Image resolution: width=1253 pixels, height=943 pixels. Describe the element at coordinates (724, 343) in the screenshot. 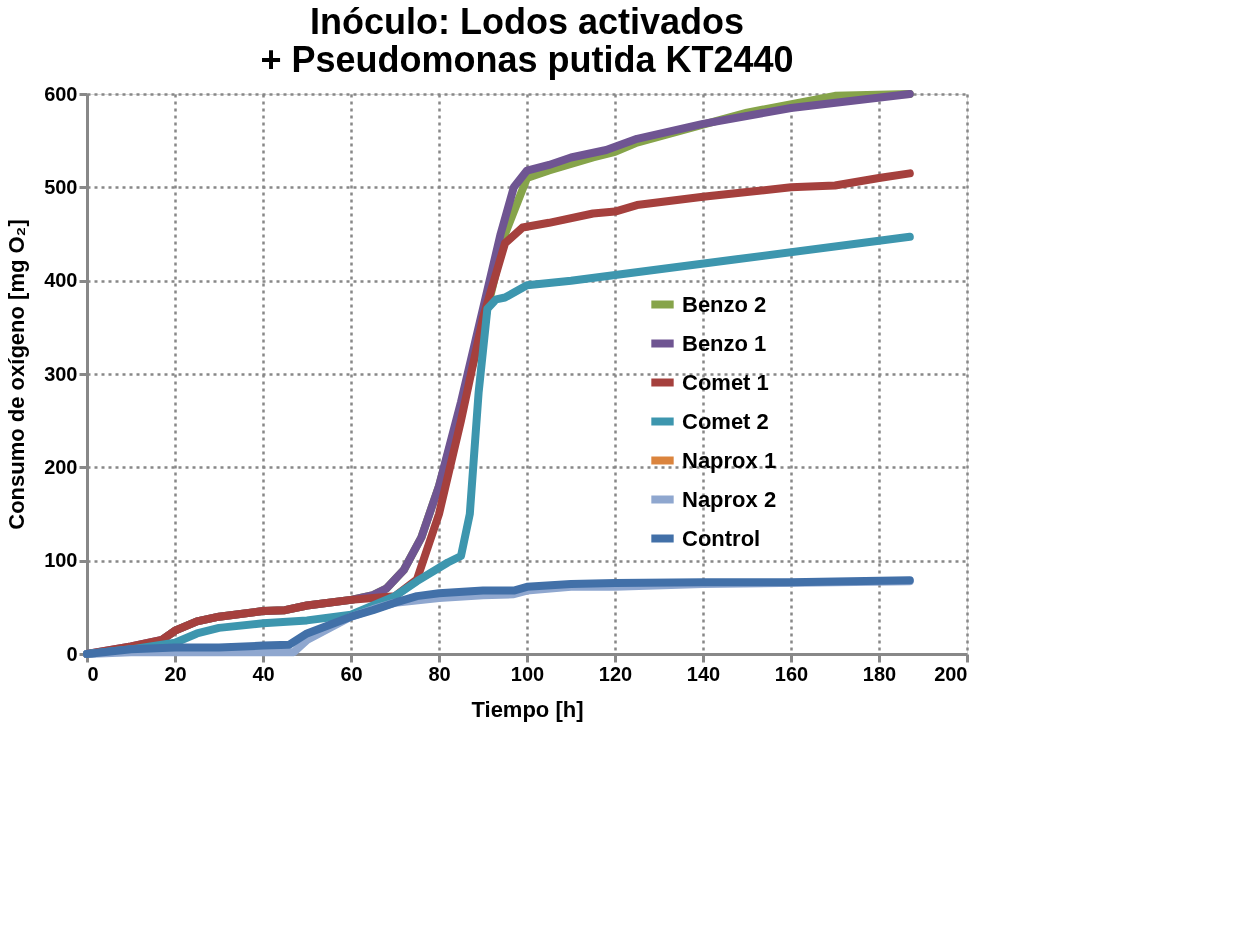

I see `legend-label: Benzo 1` at that location.